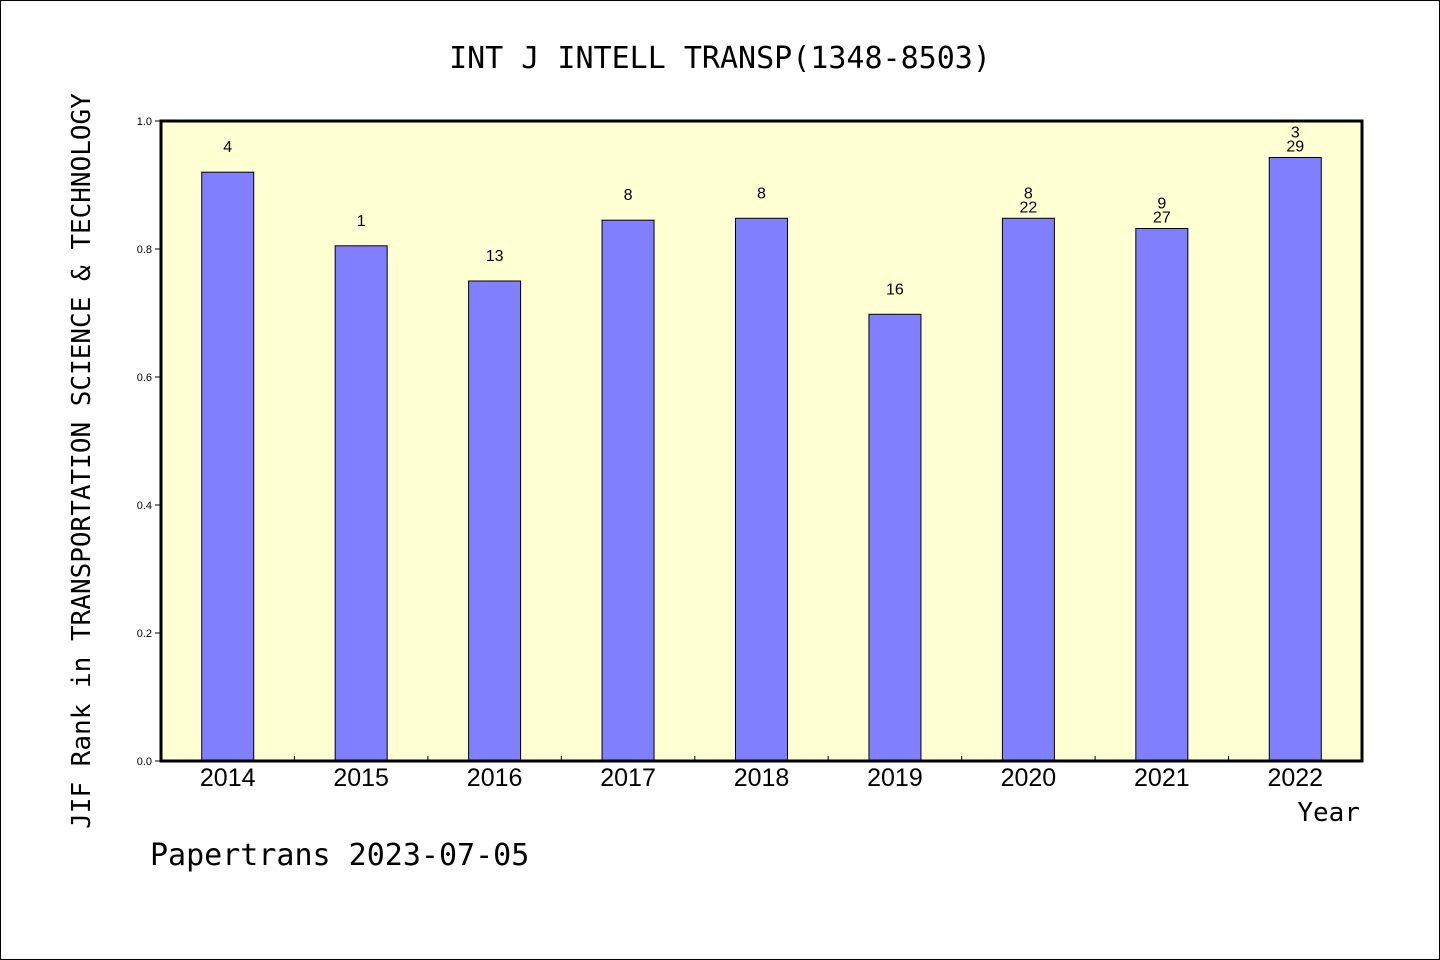  What do you see at coordinates (144, 378) in the screenshot?
I see `y-tick-label: 0.6` at bounding box center [144, 378].